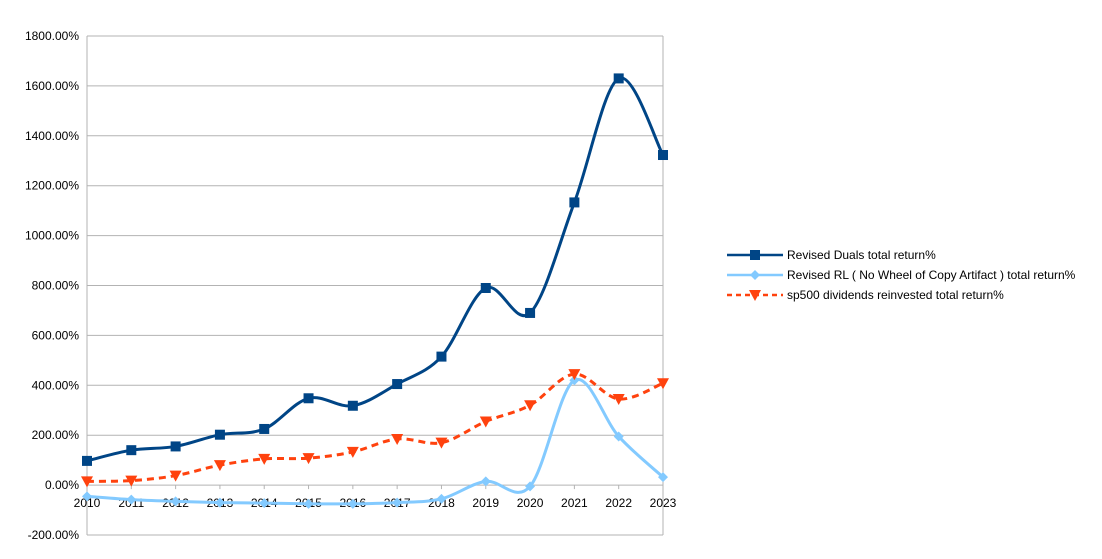 The image size is (1102, 559). Describe the element at coordinates (485, 503) in the screenshot. I see `x-tick-label: 2019` at that location.